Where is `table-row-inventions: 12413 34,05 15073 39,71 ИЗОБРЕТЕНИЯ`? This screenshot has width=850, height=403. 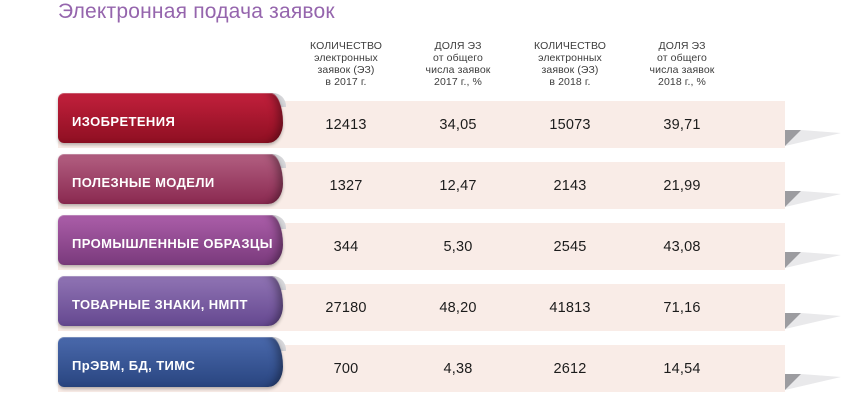 table-row-inventions: 12413 34,05 15073 39,71 ИЗОБРЕТЕНИЯ is located at coordinates (454, 120).